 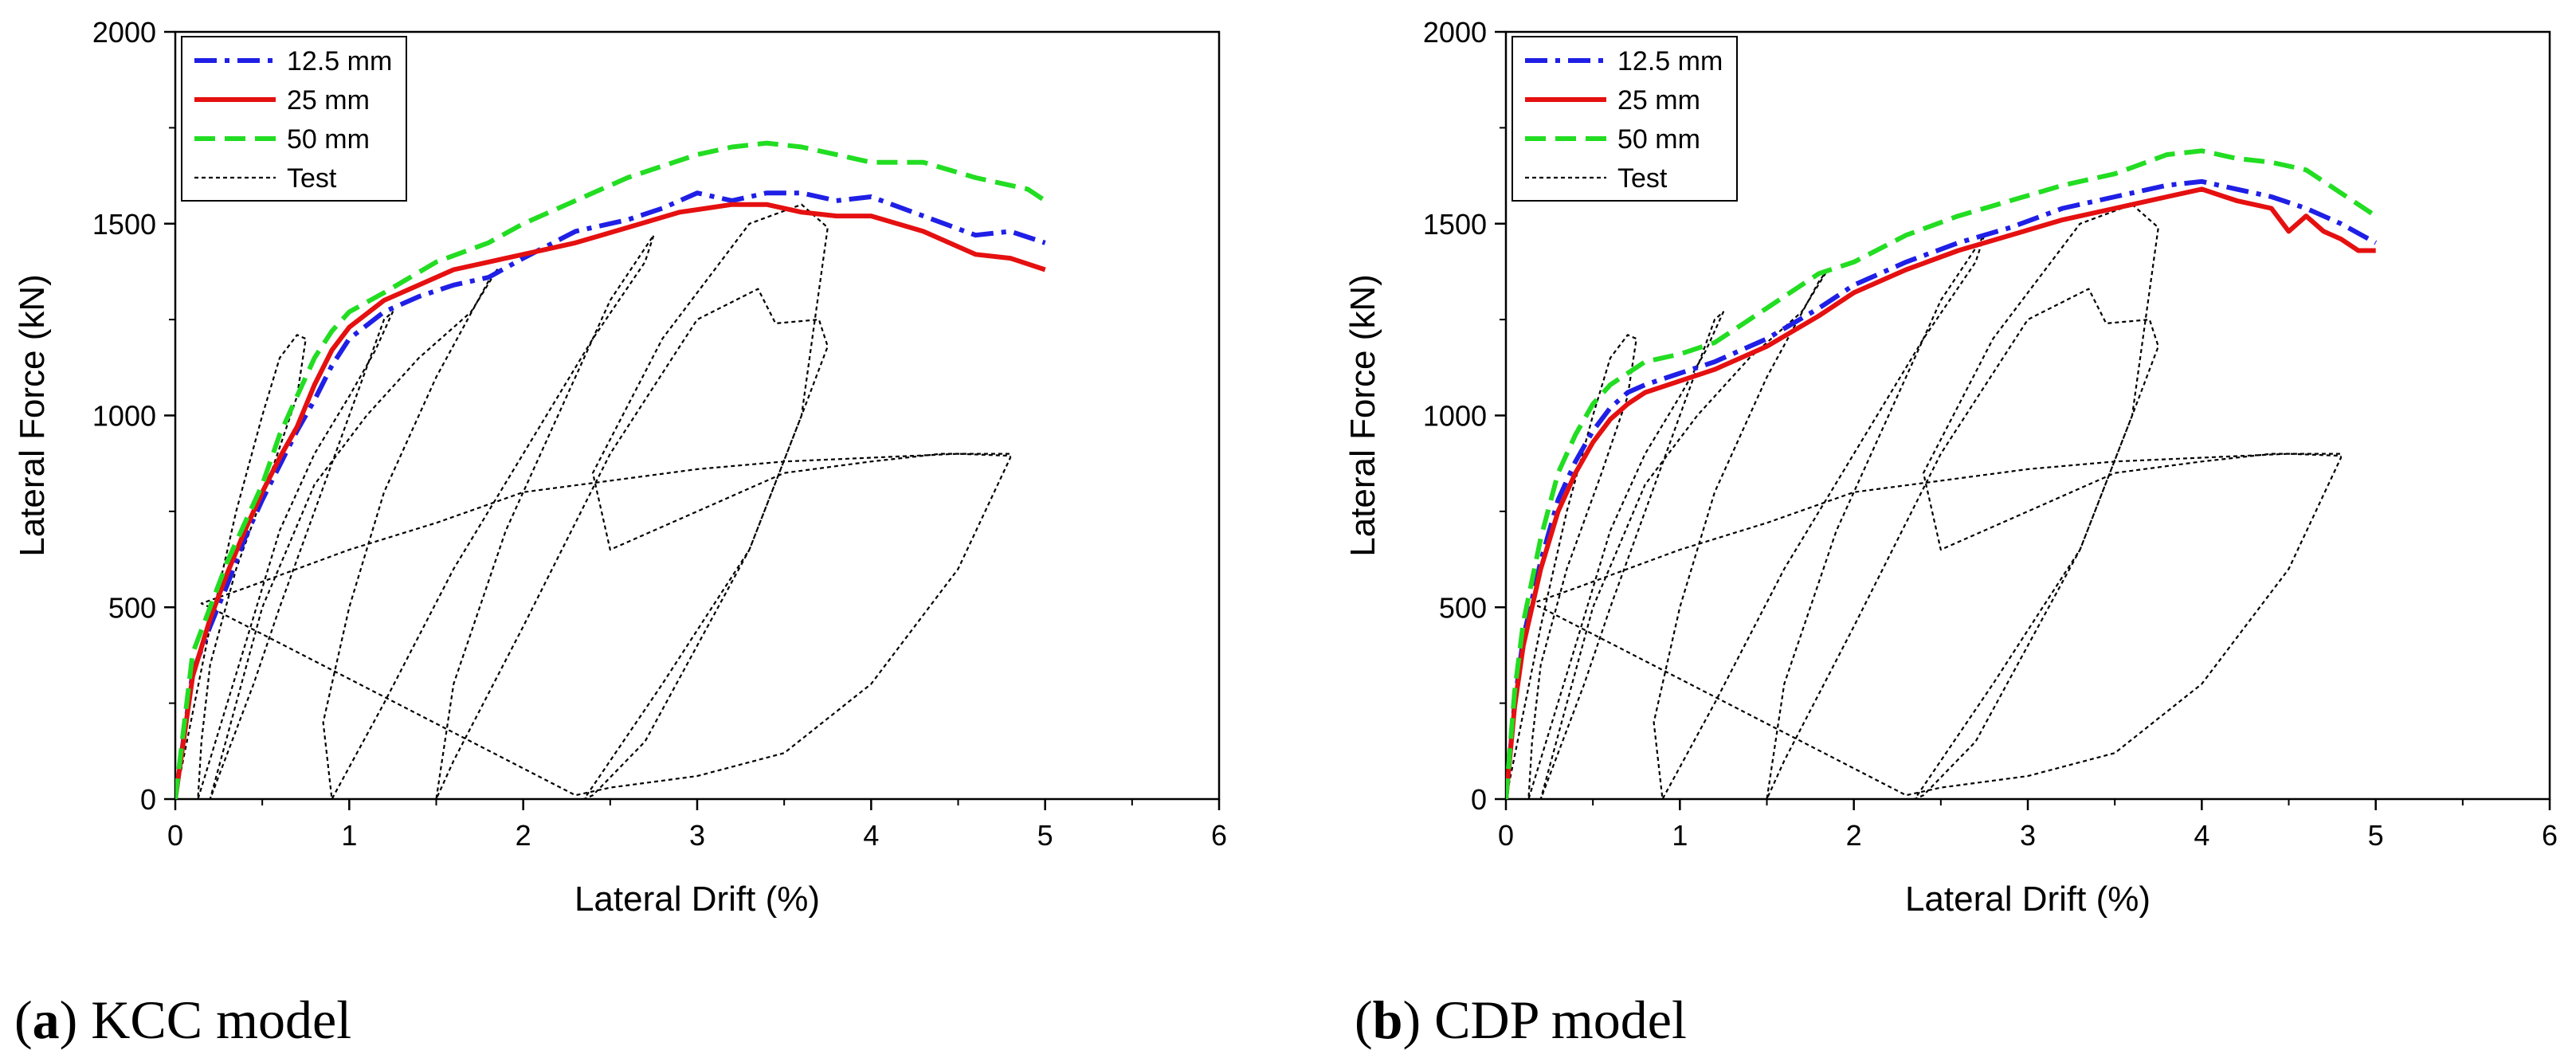 I want to click on caption-rest: ) CDP model, so click(x=1544, y=1019).